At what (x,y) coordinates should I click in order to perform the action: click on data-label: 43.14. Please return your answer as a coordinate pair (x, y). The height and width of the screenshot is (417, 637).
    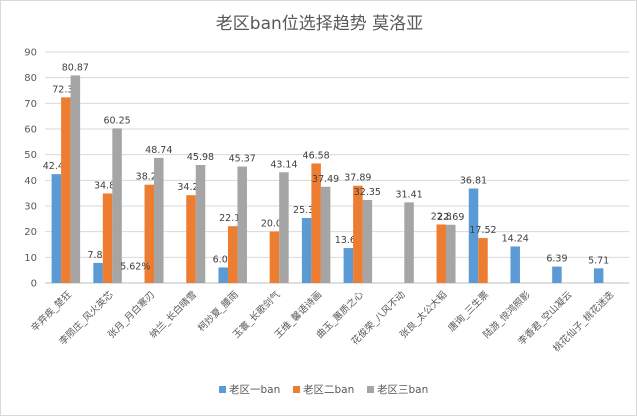
    Looking at the image, I should click on (283, 164).